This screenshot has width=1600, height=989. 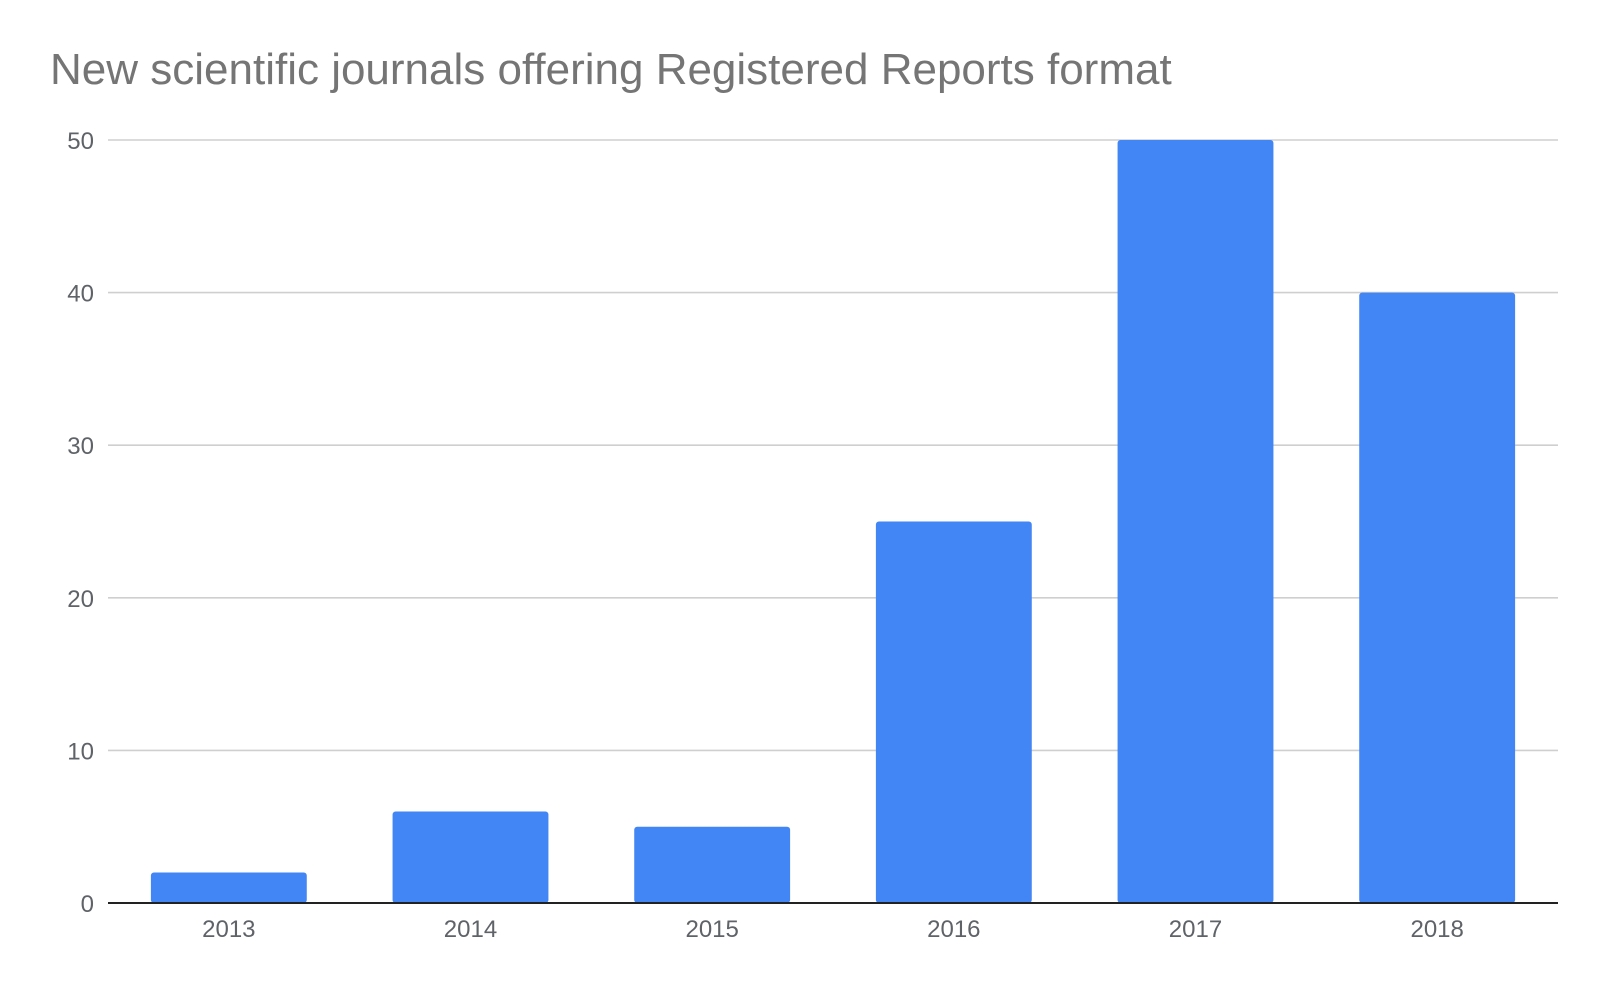 What do you see at coordinates (80, 599) in the screenshot?
I see `y-tick-label: 20` at bounding box center [80, 599].